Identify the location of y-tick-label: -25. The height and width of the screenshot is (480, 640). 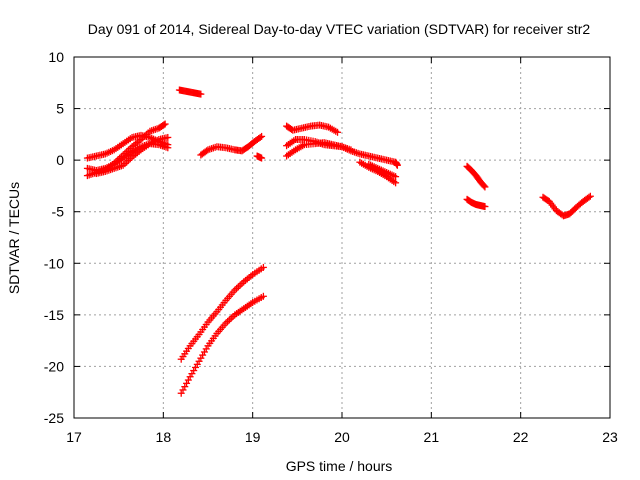
(54, 418).